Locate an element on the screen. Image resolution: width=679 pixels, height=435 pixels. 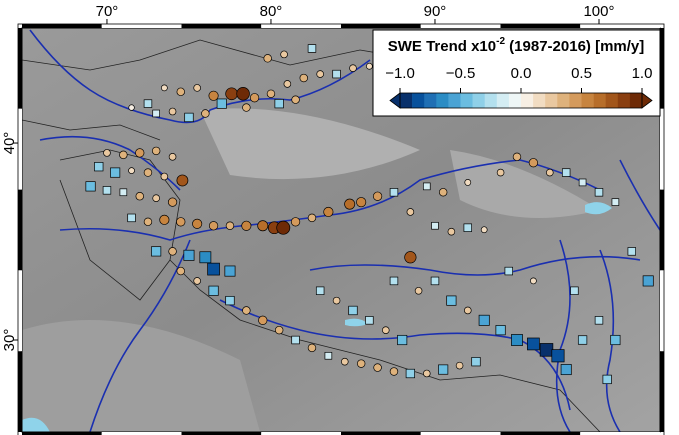
lon-tick-label: 80° is located at coordinates (271, 11).